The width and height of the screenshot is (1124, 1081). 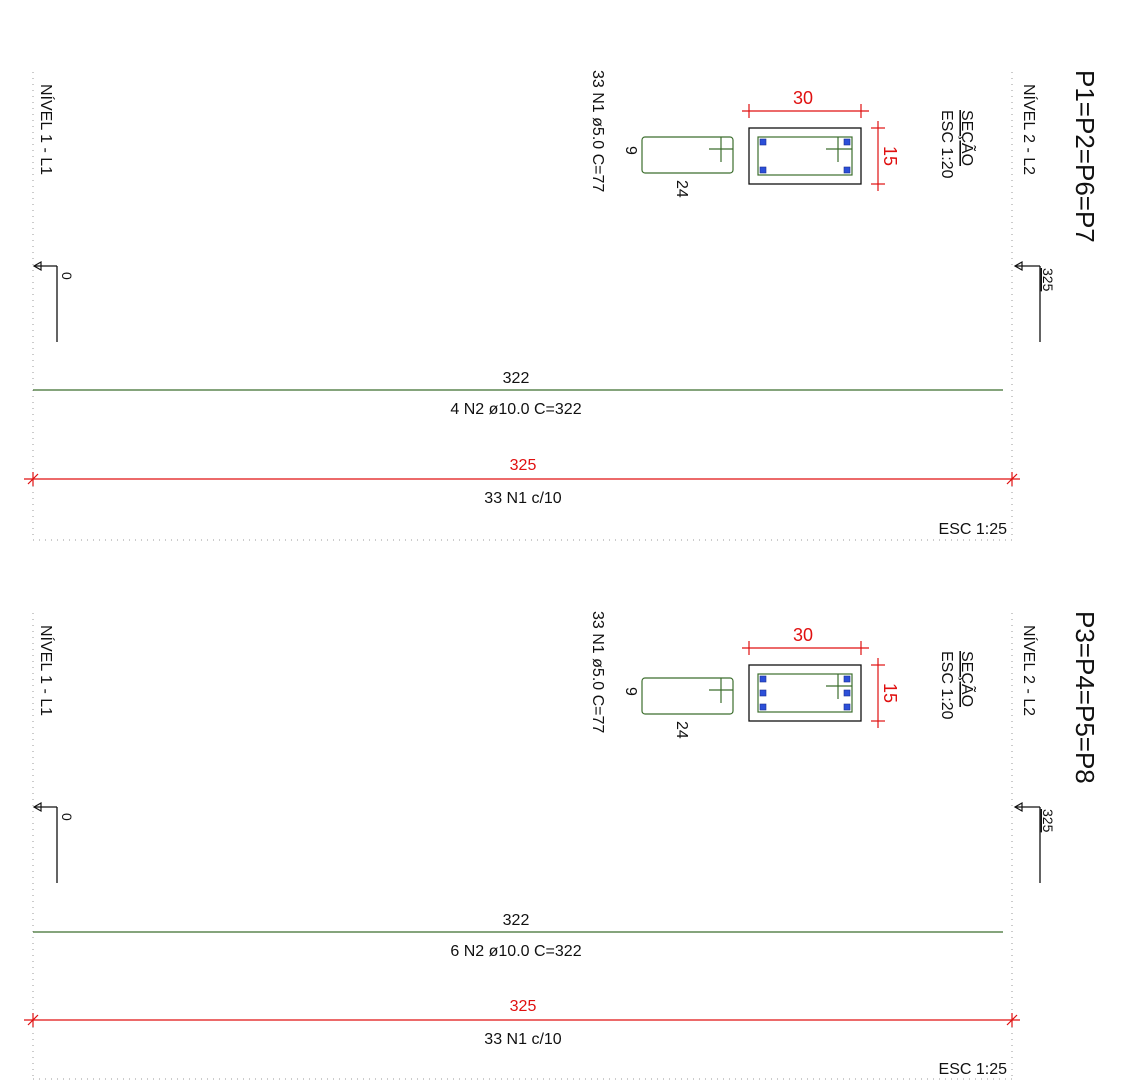 I want to click on longitudinal-bar-label: 4 N2 ø10.0 C=322, so click(x=515, y=409).